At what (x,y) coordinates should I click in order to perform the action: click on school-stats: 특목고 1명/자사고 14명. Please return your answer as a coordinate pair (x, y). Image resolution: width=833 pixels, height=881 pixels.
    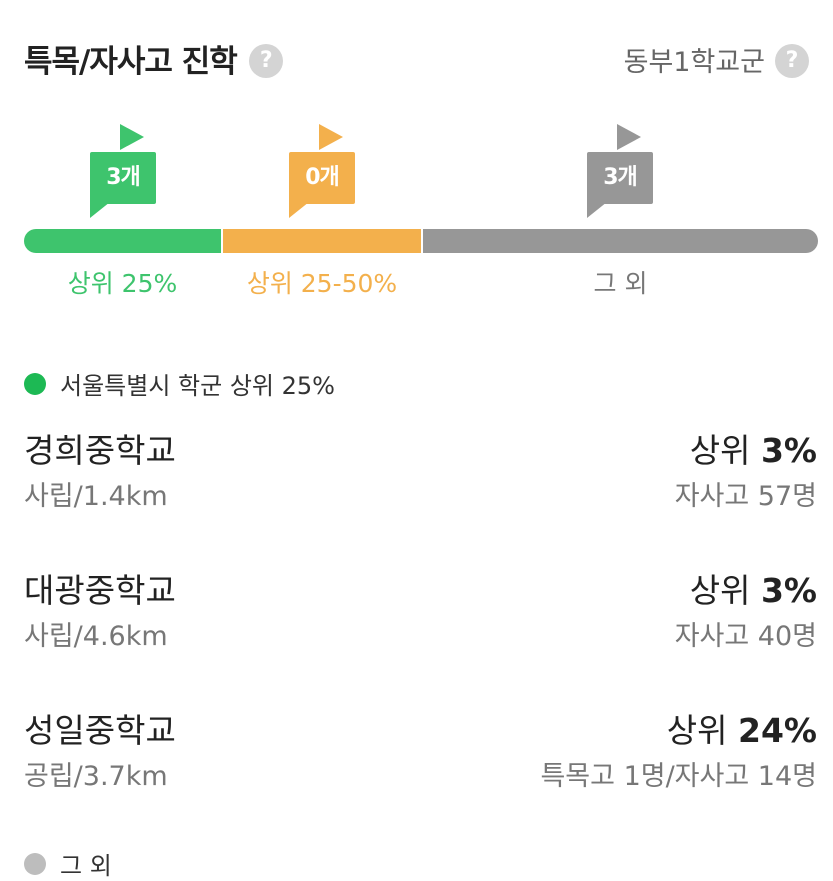
    Looking at the image, I should click on (678, 776).